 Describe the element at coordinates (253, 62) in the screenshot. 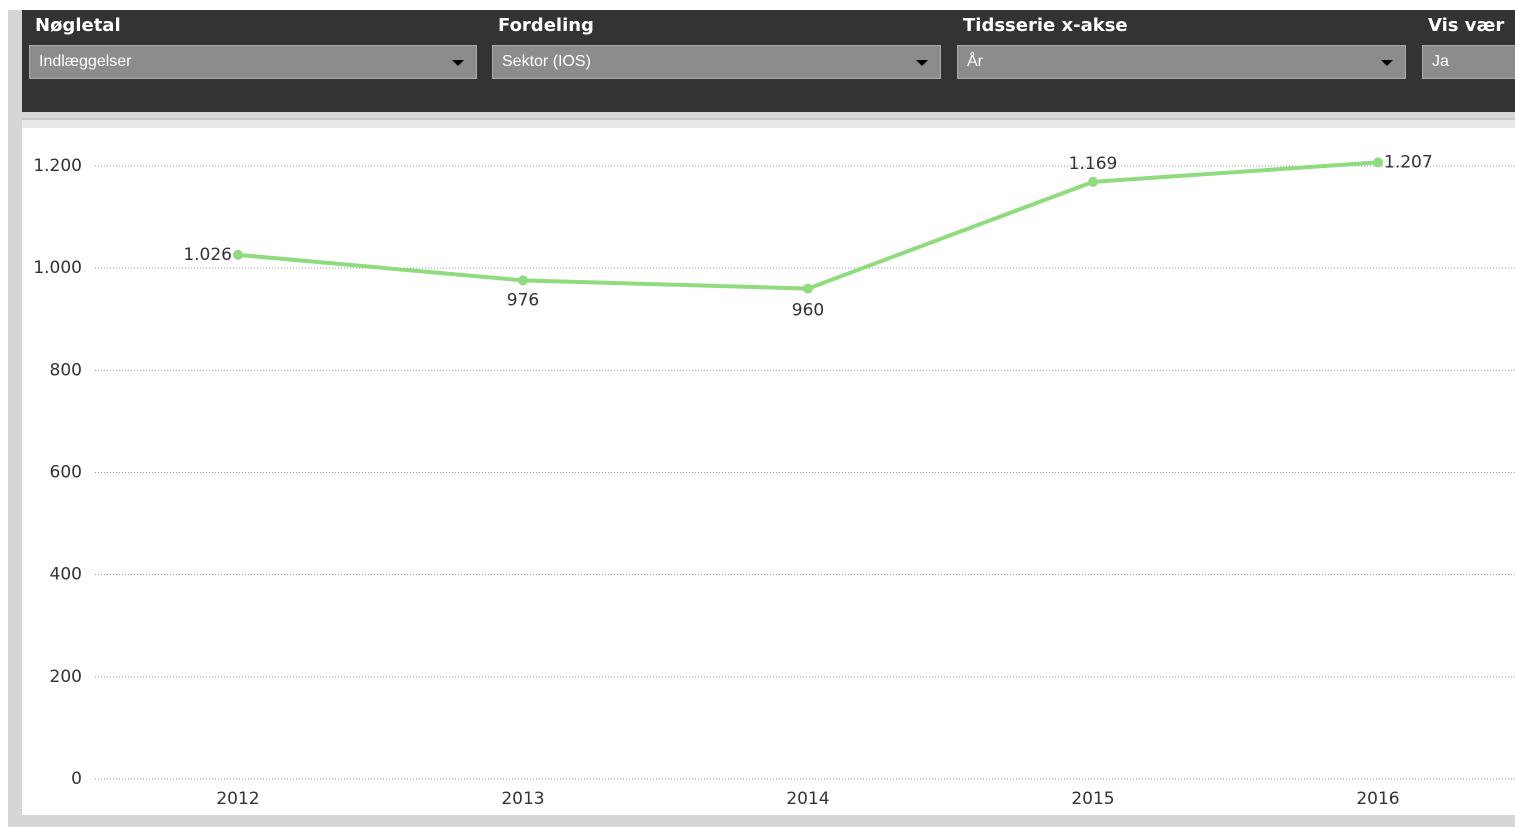

I see `dropdown: Indlæggelser` at that location.